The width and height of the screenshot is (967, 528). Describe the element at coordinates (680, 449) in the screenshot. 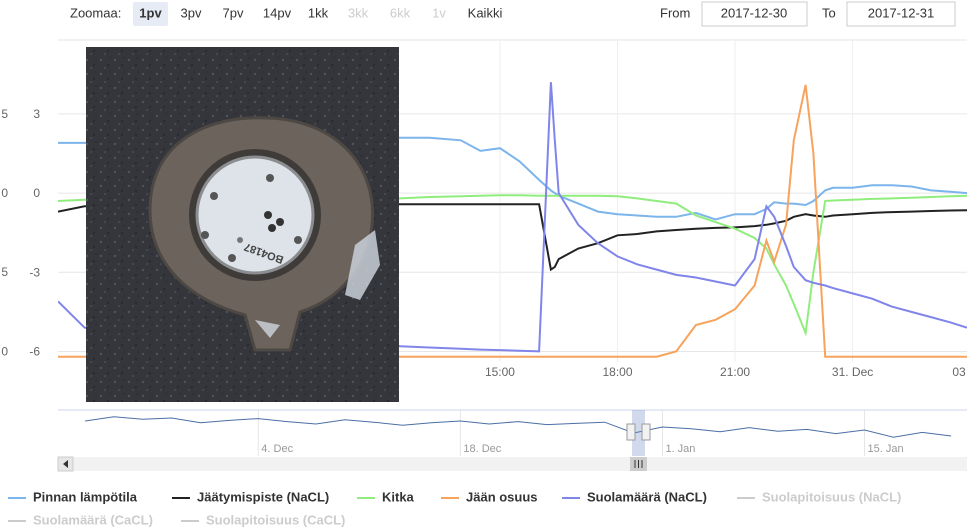

I see `navigator-tick-label: 1. Jan` at that location.